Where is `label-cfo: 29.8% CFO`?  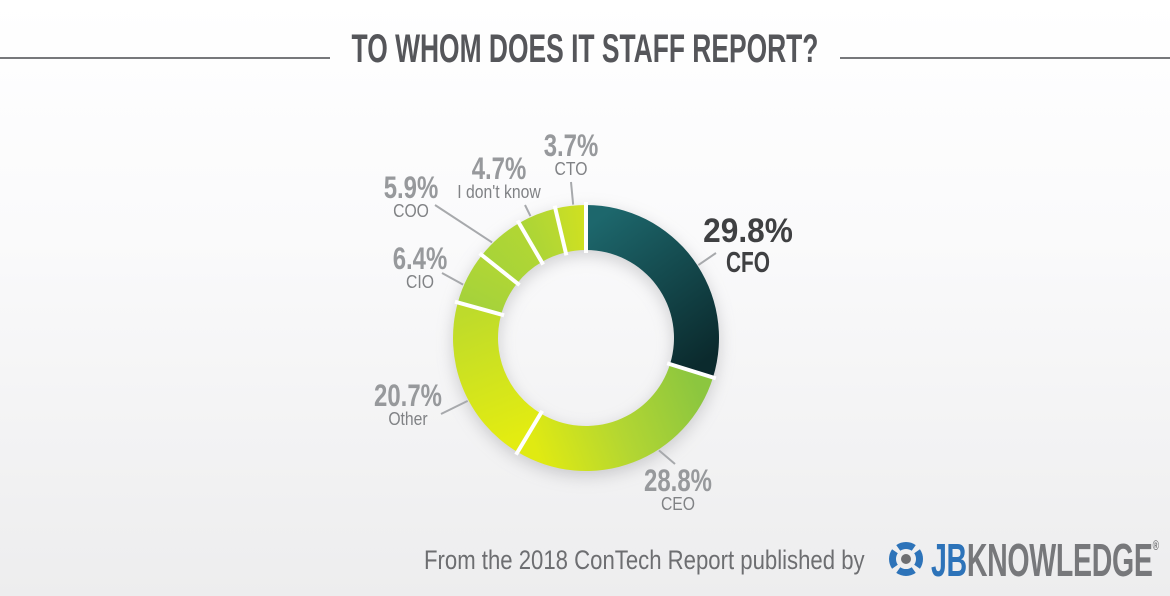 label-cfo: 29.8% CFO is located at coordinates (748, 246).